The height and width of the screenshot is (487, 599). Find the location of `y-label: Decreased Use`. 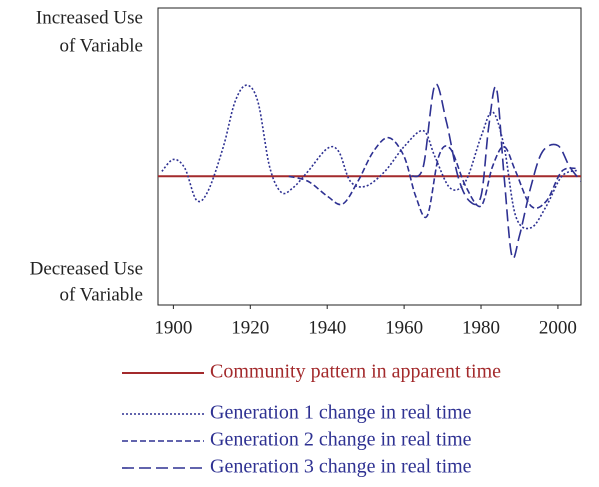

y-label: Decreased Use is located at coordinates (86, 268).